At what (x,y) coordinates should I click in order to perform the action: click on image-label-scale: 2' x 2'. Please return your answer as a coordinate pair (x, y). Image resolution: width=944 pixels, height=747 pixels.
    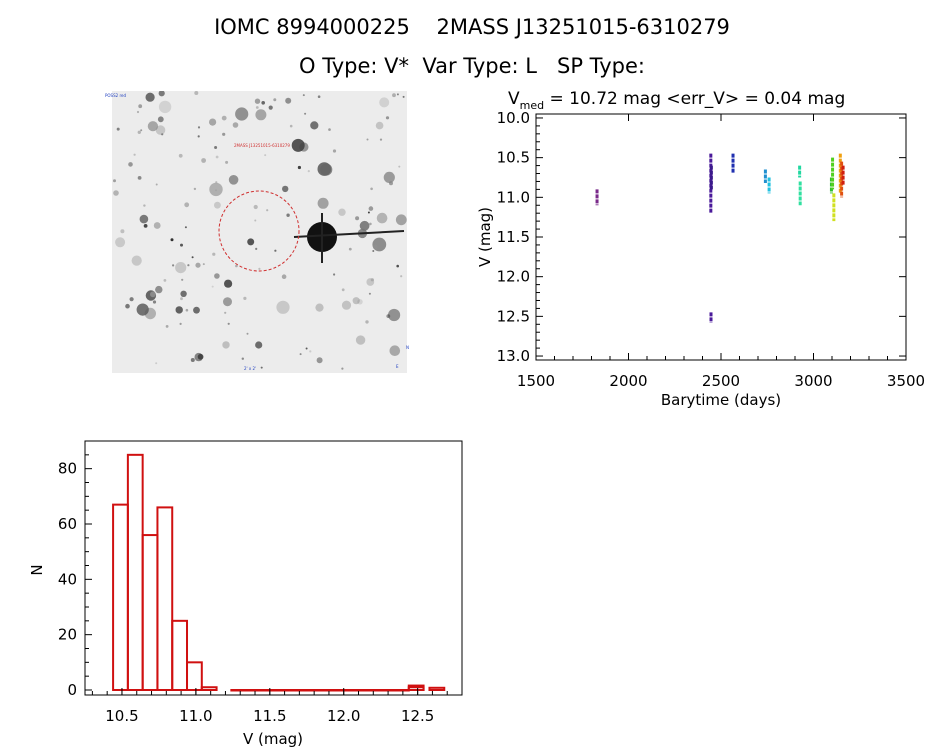
    Looking at the image, I should click on (250, 368).